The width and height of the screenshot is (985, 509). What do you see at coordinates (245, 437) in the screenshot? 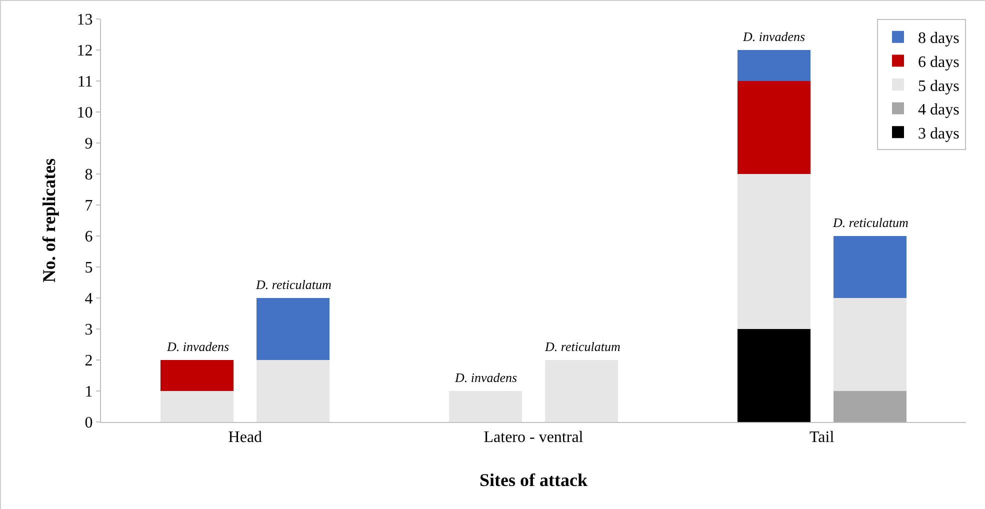
I see `text: Head` at bounding box center [245, 437].